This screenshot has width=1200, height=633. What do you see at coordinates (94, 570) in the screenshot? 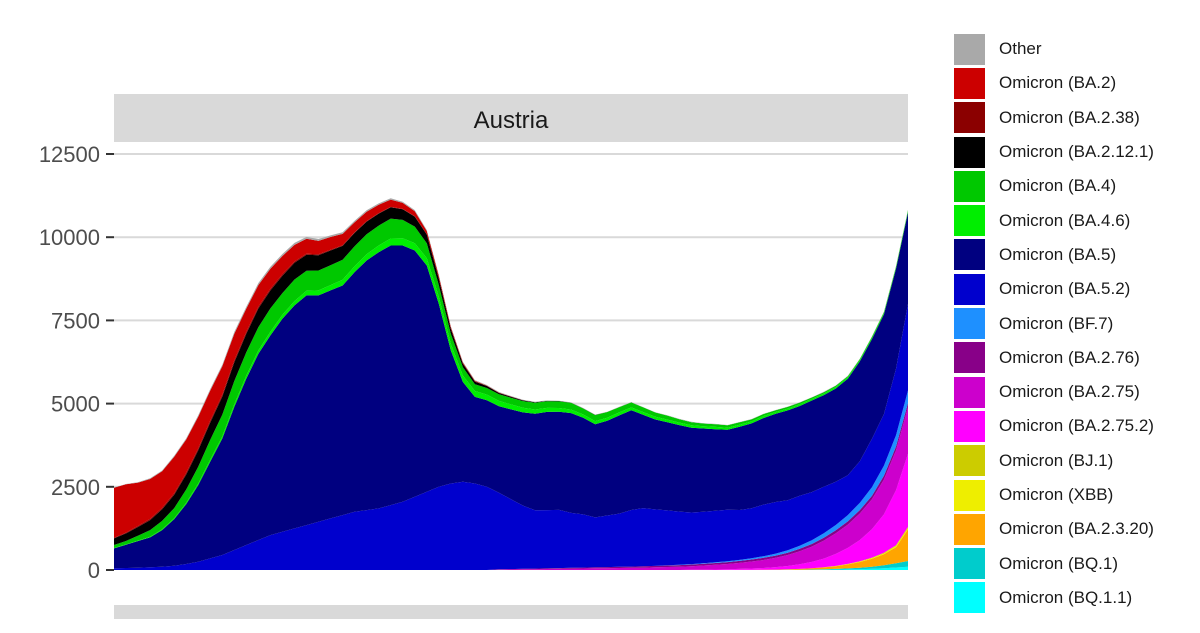
I see `y-tick-label: 0` at bounding box center [94, 570].